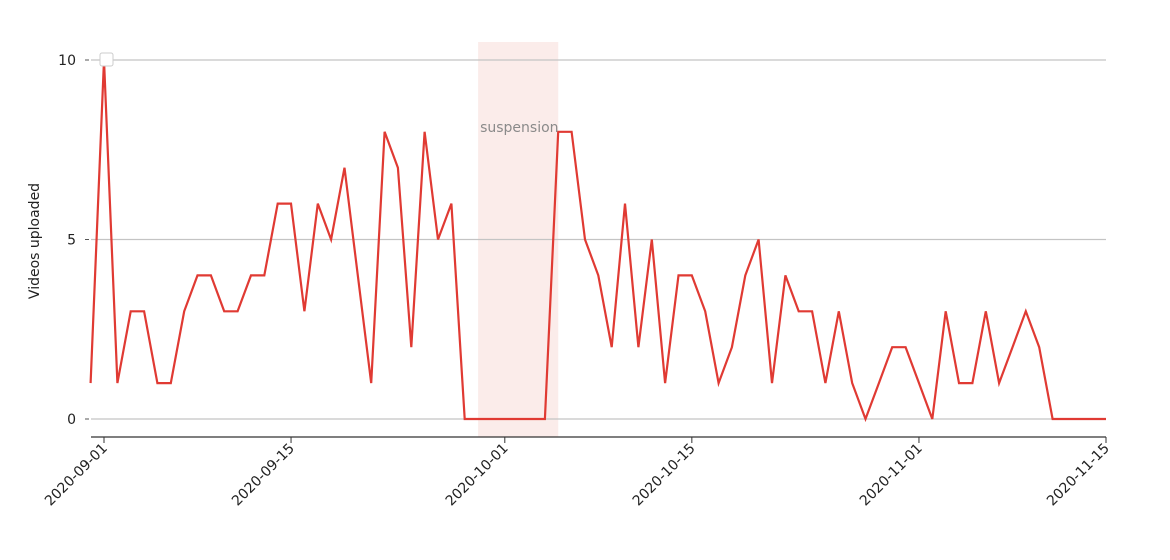  I want to click on x-tick-label: 2020-11-01, so click(891, 475).